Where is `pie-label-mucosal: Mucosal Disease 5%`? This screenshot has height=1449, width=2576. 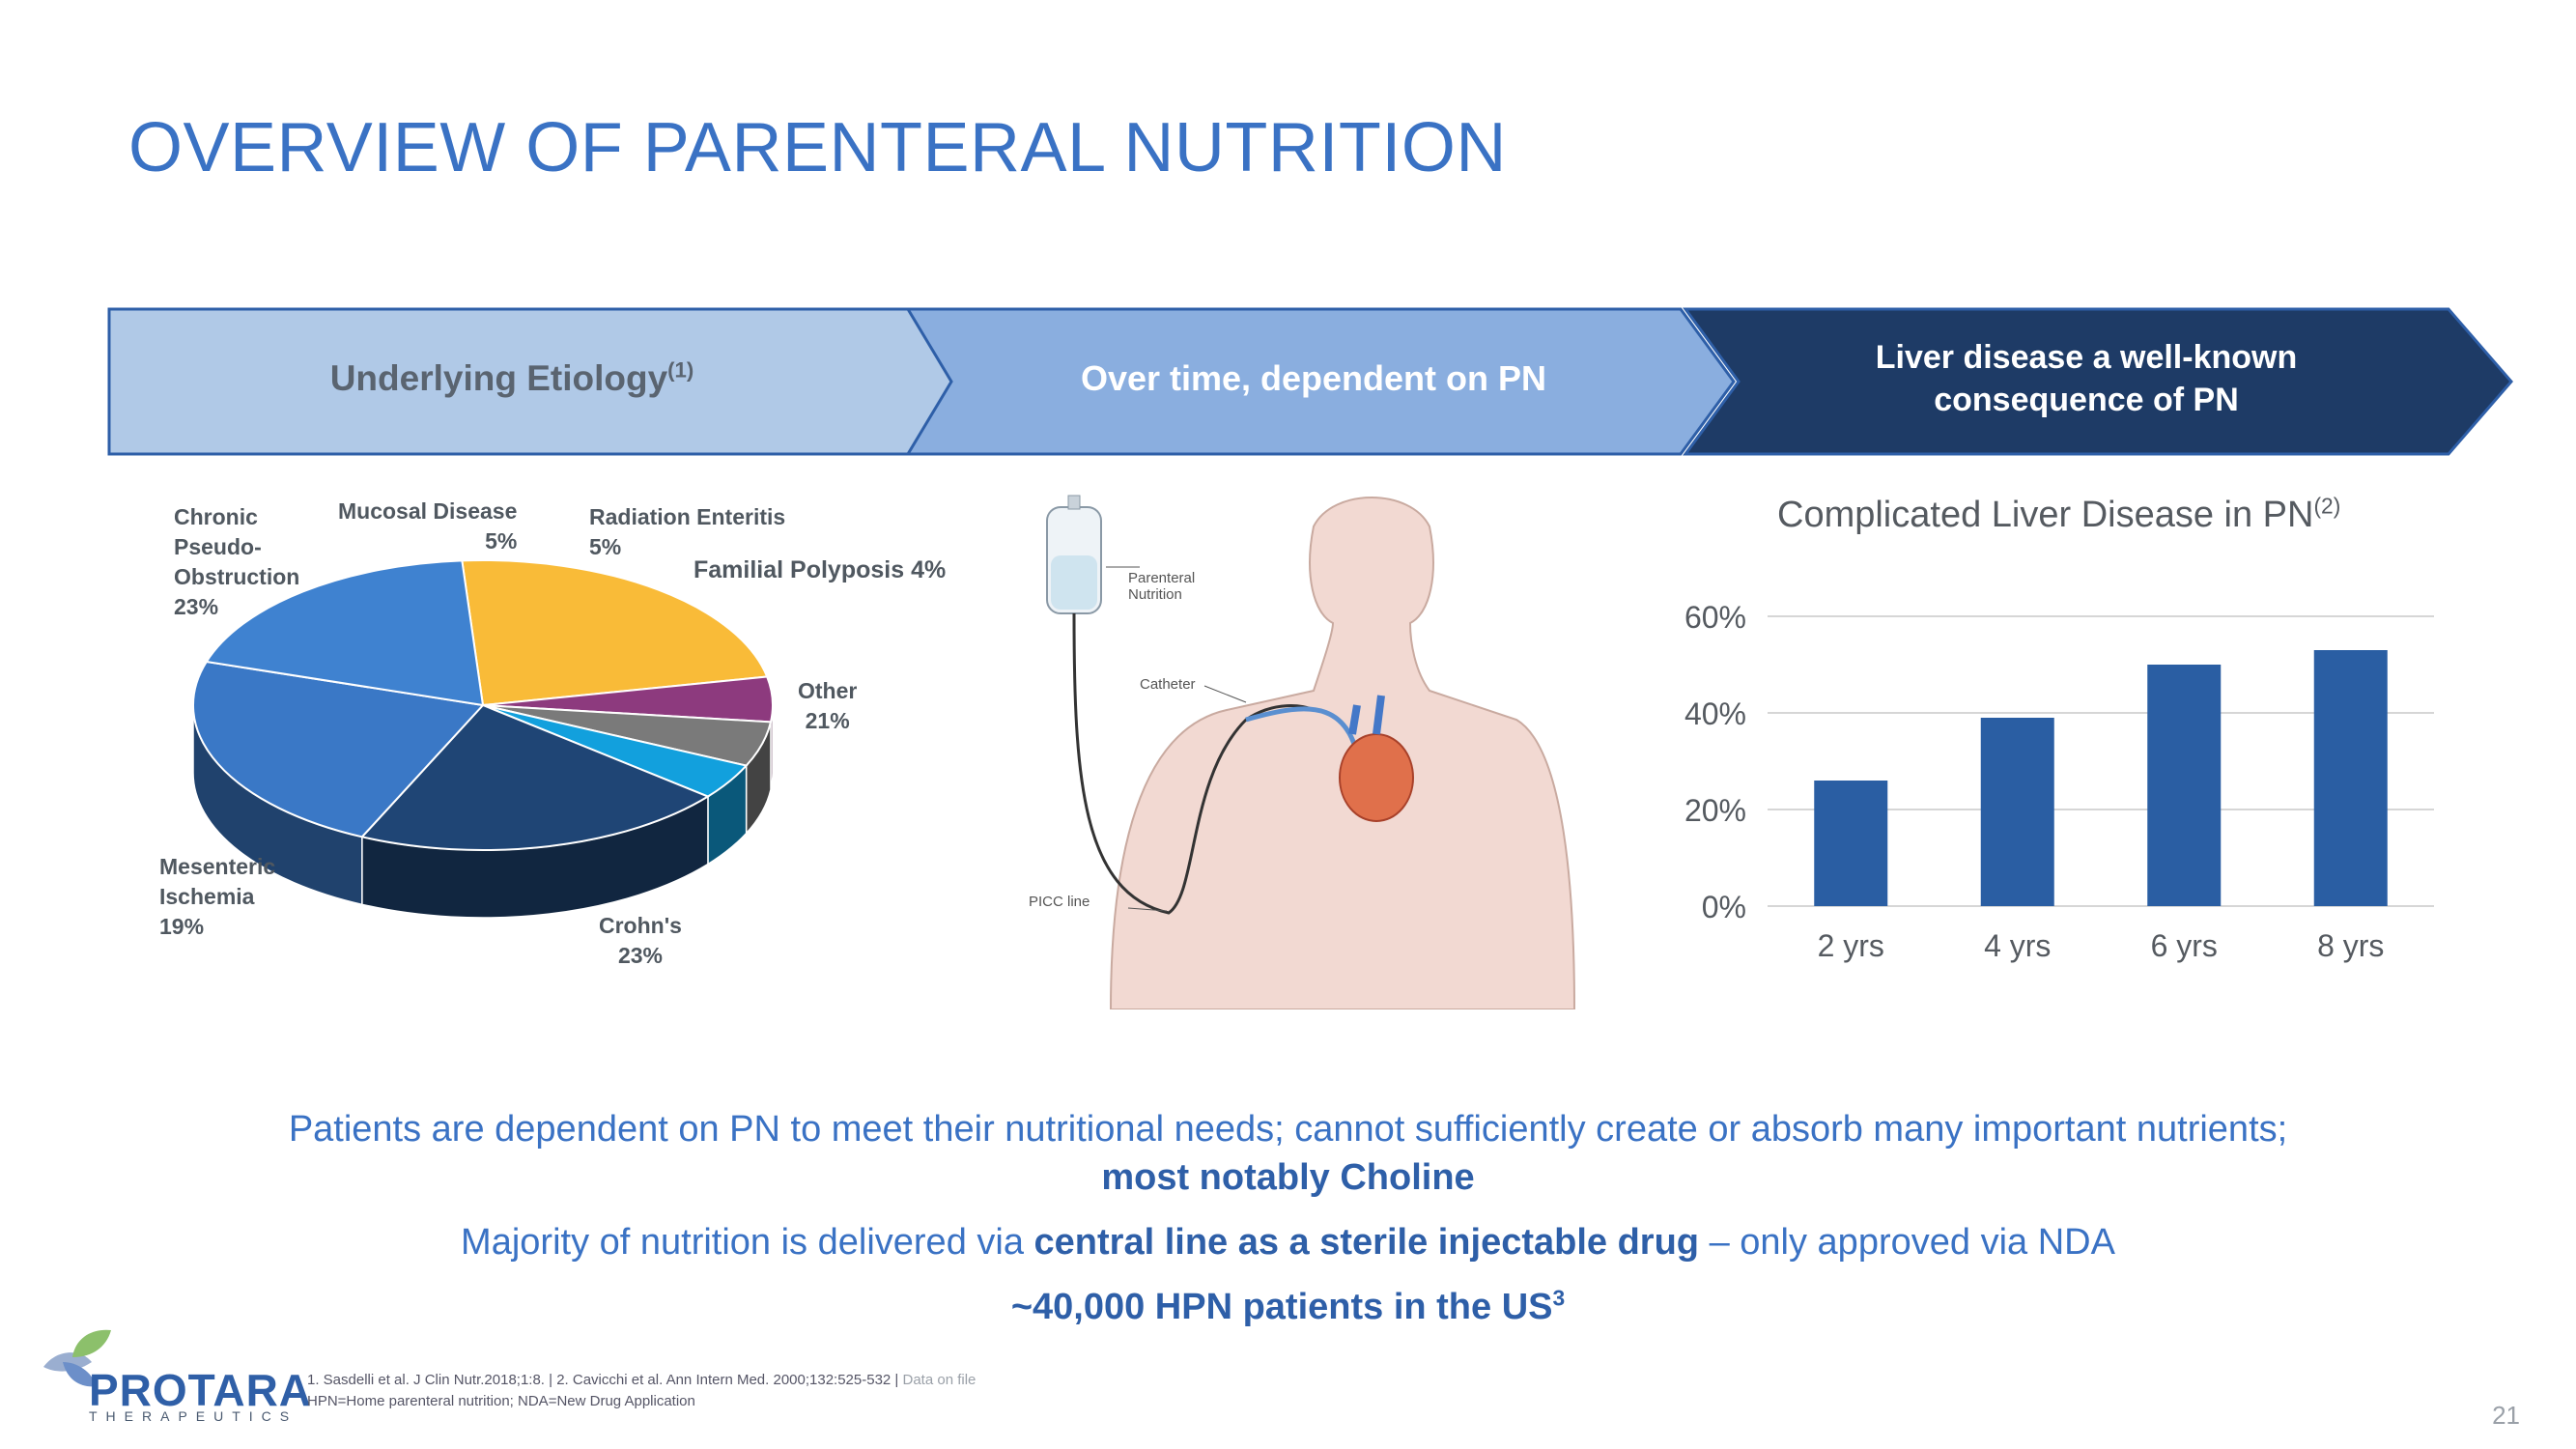
pie-label-mucosal: Mucosal Disease 5% is located at coordinates (428, 526).